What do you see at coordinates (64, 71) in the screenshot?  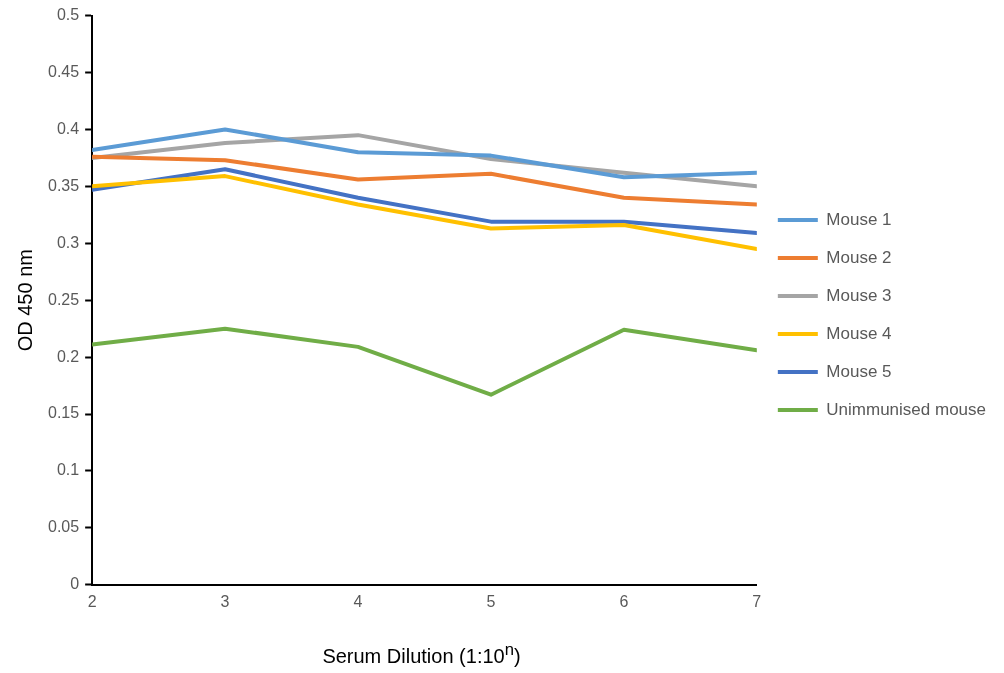 I see `y-tick-label: 0.45` at bounding box center [64, 71].